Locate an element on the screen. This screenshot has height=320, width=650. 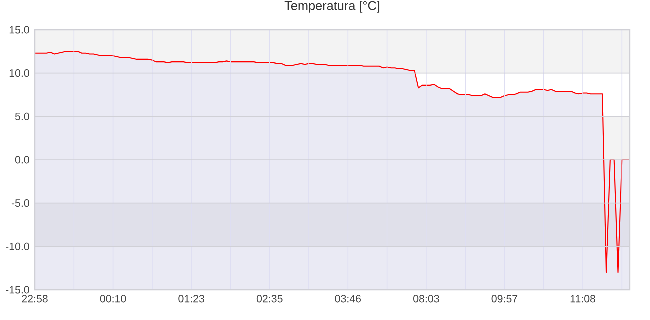
x-tick-label: 08:03 is located at coordinates (427, 299).